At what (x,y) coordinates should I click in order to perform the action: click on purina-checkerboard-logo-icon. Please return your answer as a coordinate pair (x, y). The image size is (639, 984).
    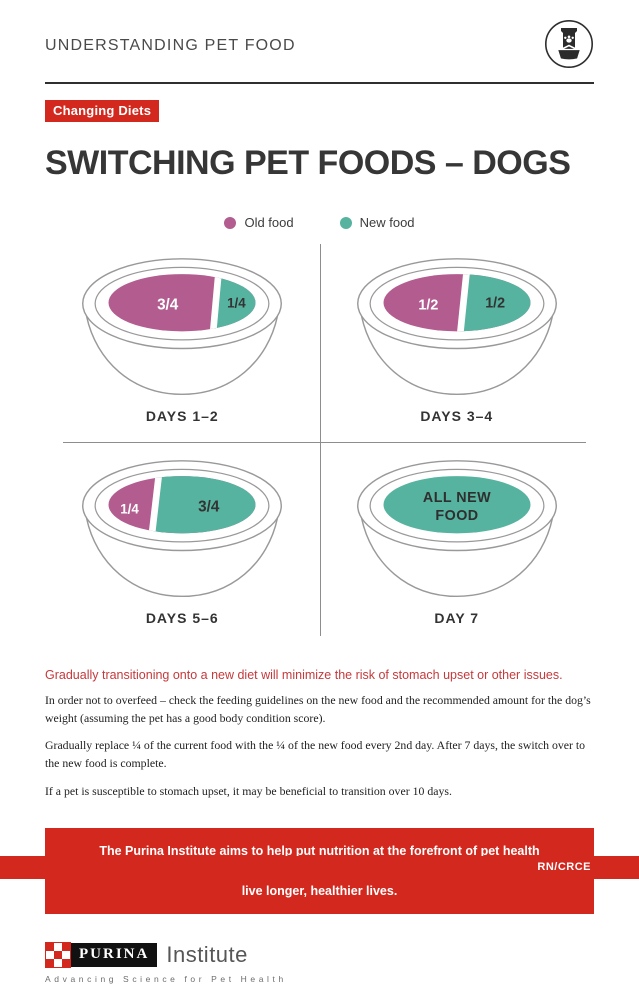
    Looking at the image, I should click on (58, 955).